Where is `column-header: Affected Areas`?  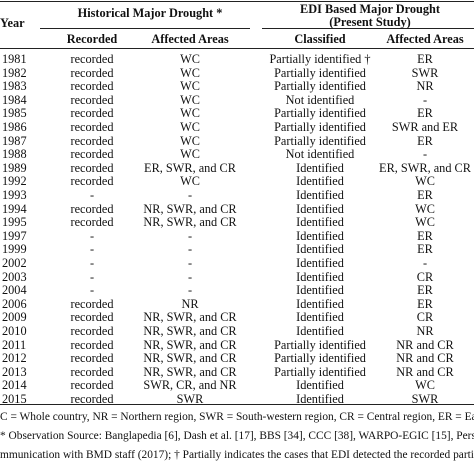 column-header: Affected Areas is located at coordinates (190, 39).